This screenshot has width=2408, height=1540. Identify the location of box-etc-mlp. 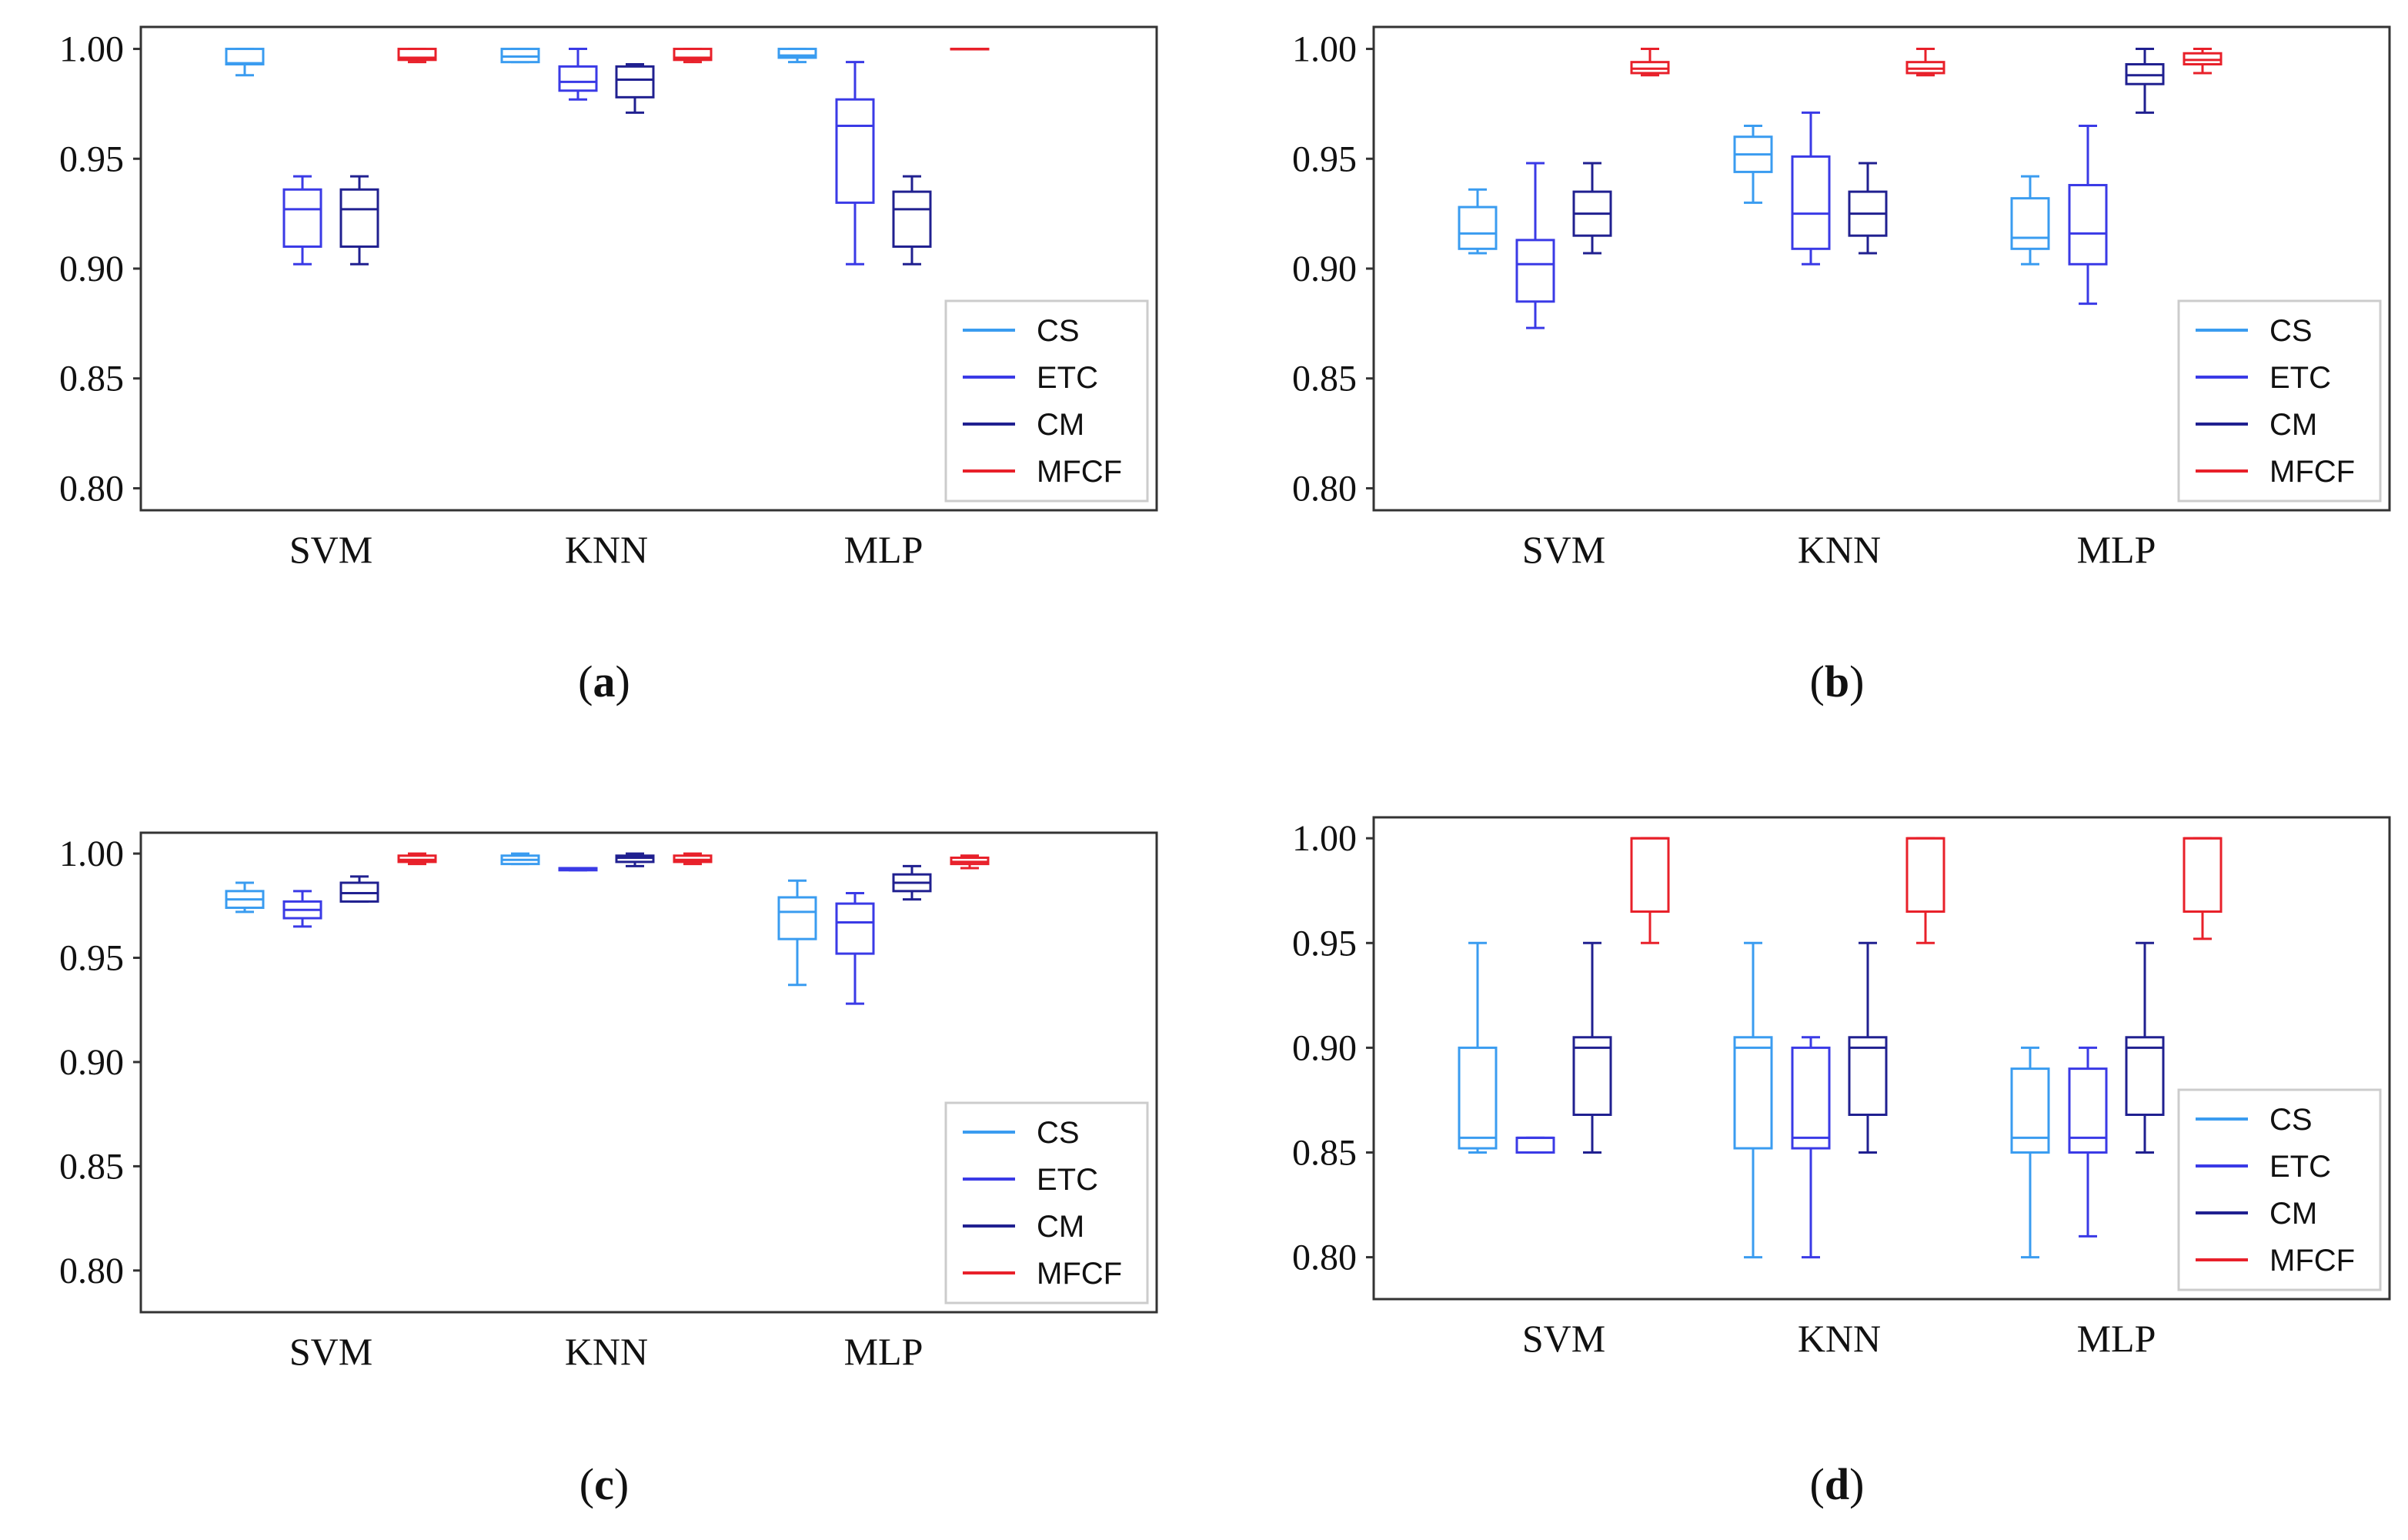
(855, 163).